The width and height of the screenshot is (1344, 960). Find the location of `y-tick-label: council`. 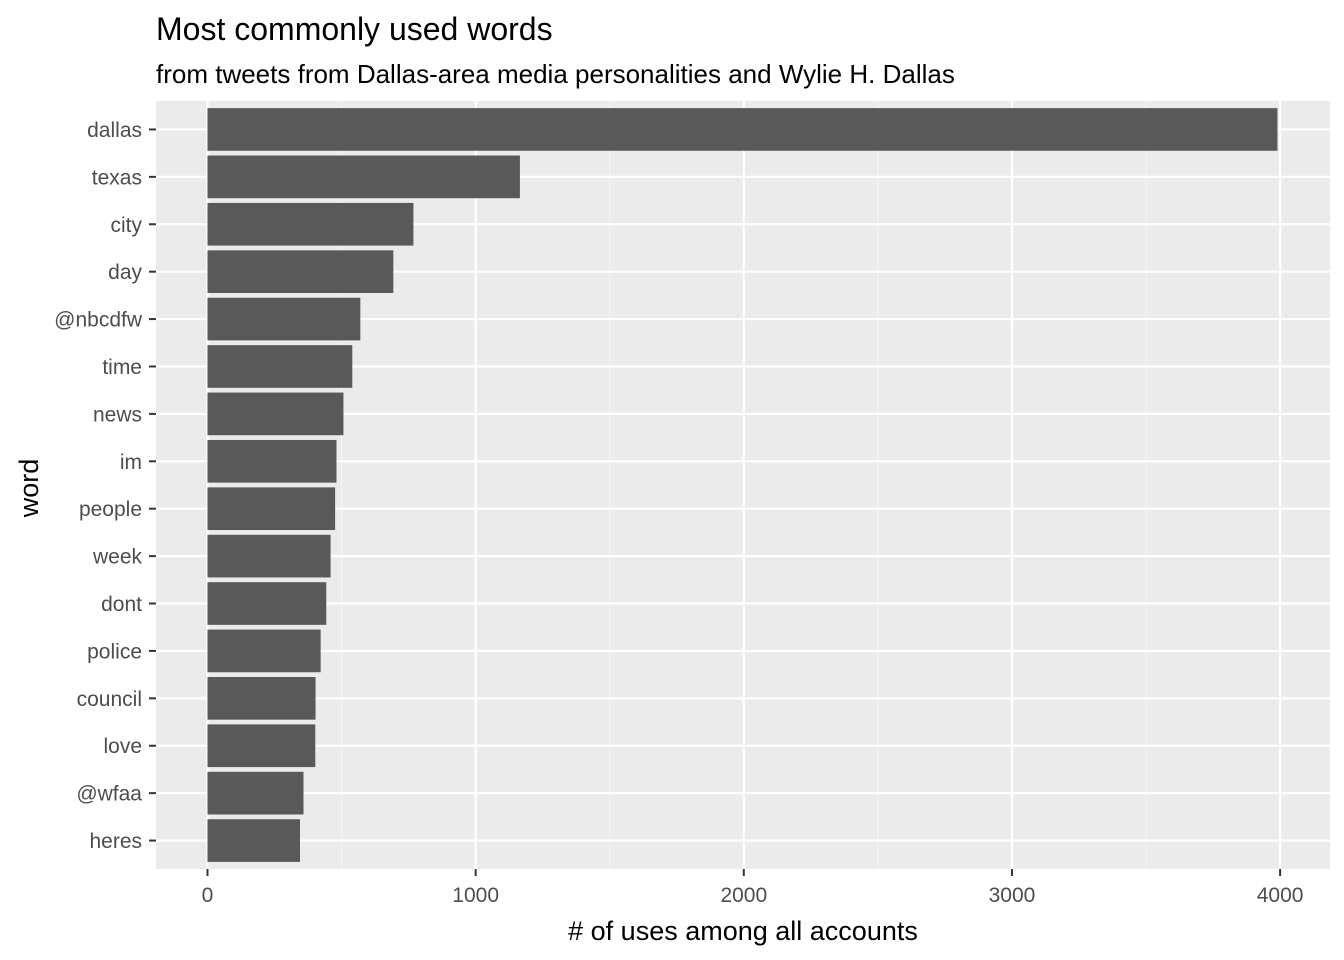

y-tick-label: council is located at coordinates (109, 699).